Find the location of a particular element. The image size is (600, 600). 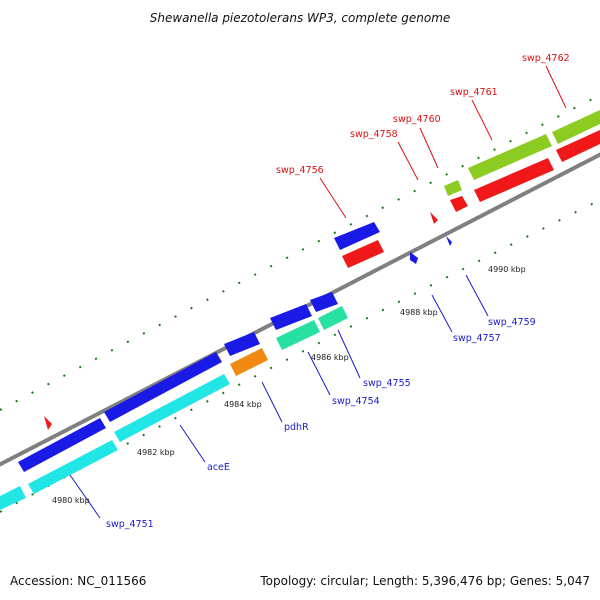

accession-text: Accession: NC_011566 is located at coordinates (78, 581).